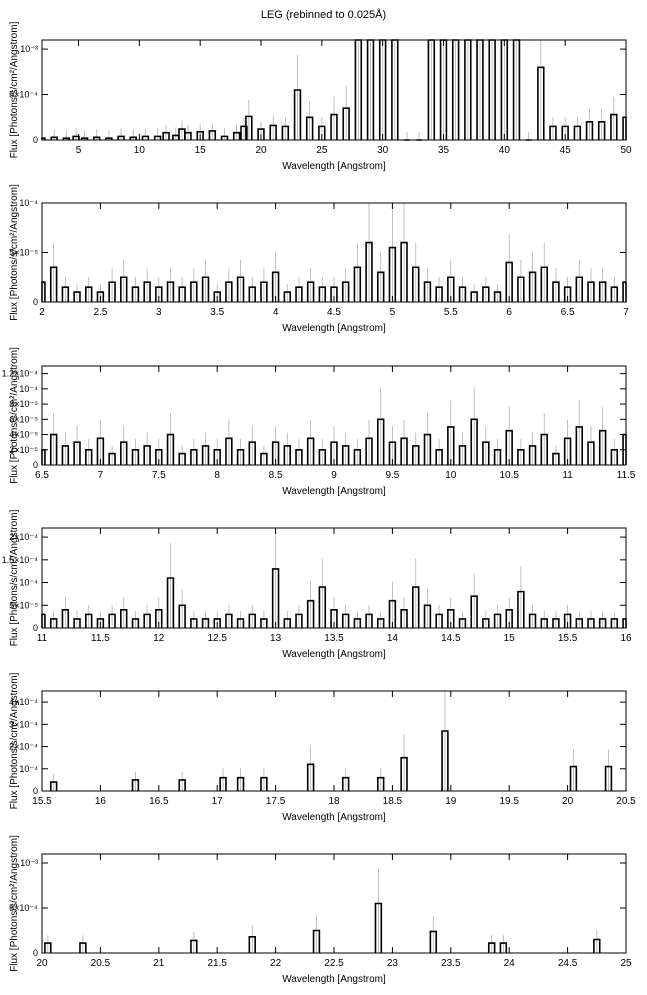 This screenshot has width=647, height=995. Describe the element at coordinates (217, 475) in the screenshot. I see `x-tick-label: 8` at that location.